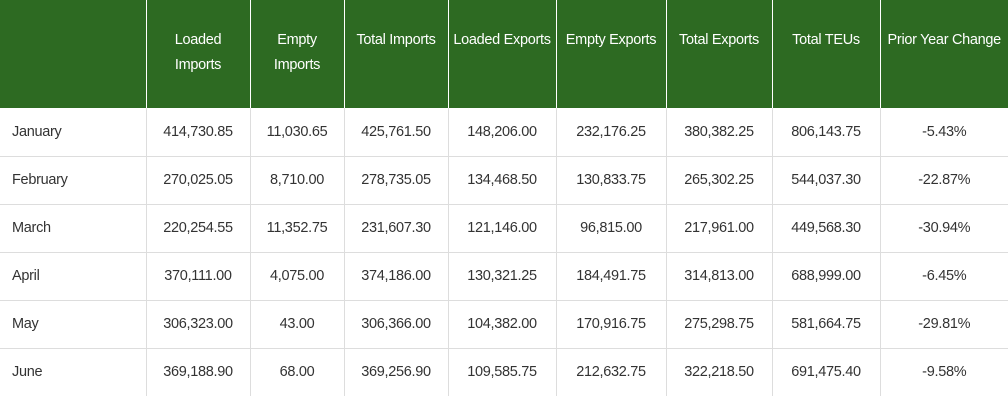  I want to click on empty-exports-cell: 96,815.00, so click(610, 227).